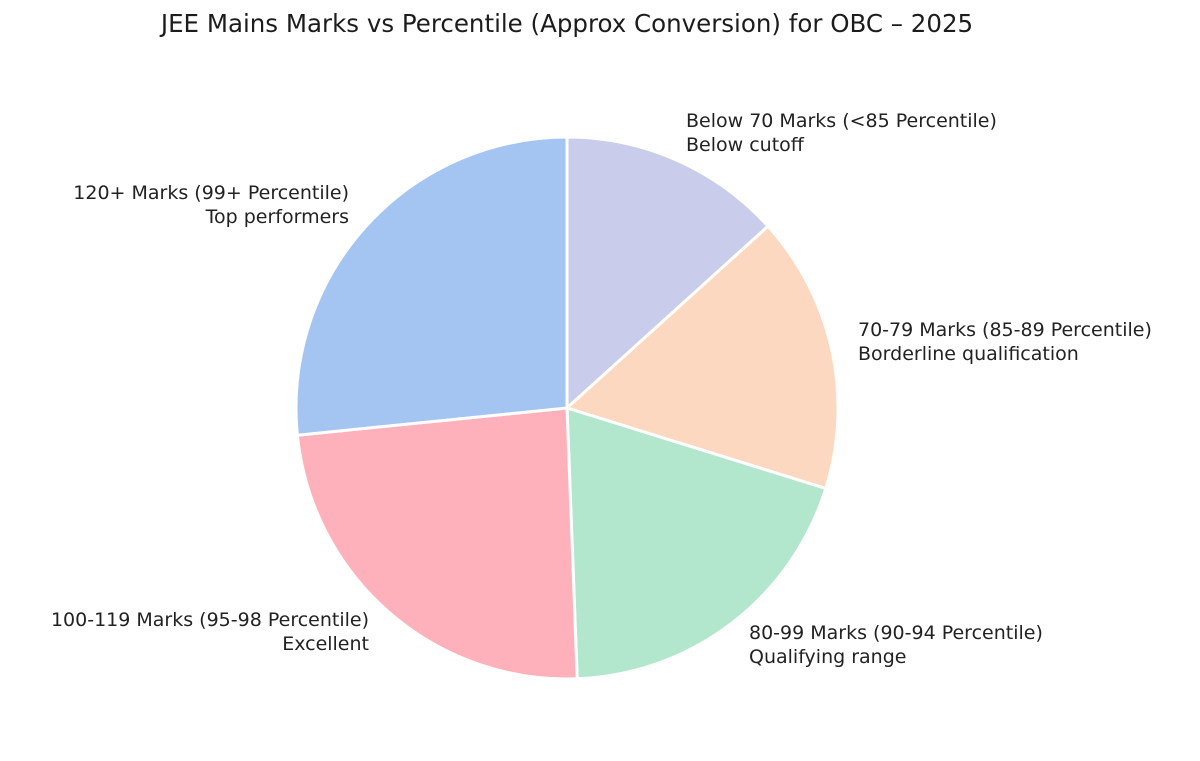 This screenshot has width=1200, height=761. I want to click on slice-label-line2: Top performers, so click(277, 217).